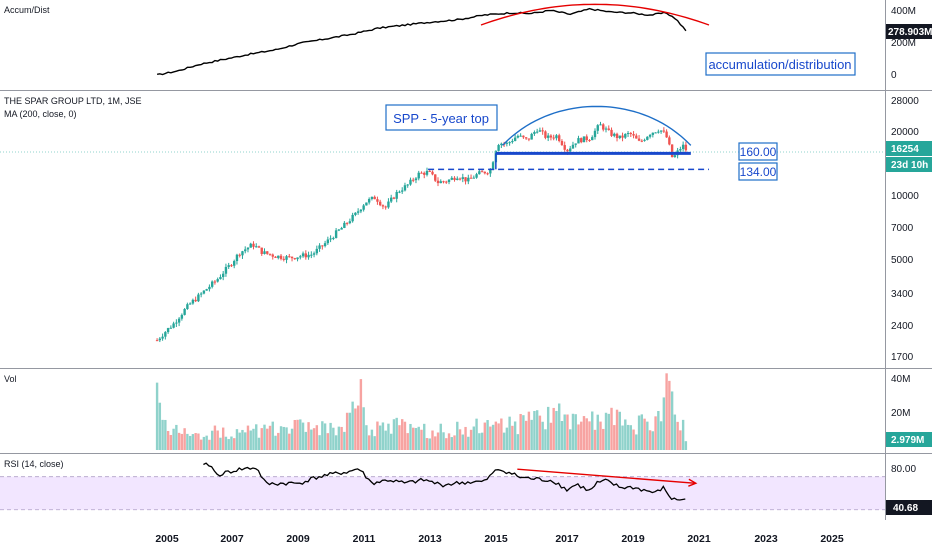  Describe the element at coordinates (73, 101) in the screenshot. I see `price-pane-title: THE SPAR GROUP LTD, 1M, JSE` at that location.